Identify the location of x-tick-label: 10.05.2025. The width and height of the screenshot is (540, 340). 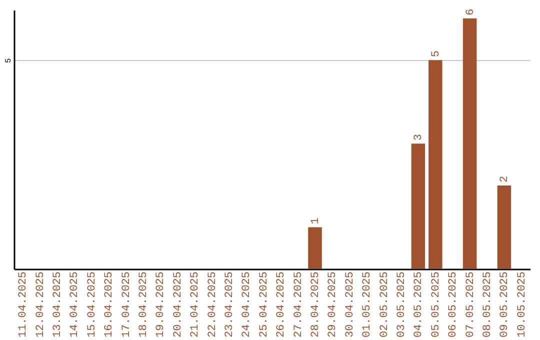
(522, 305).